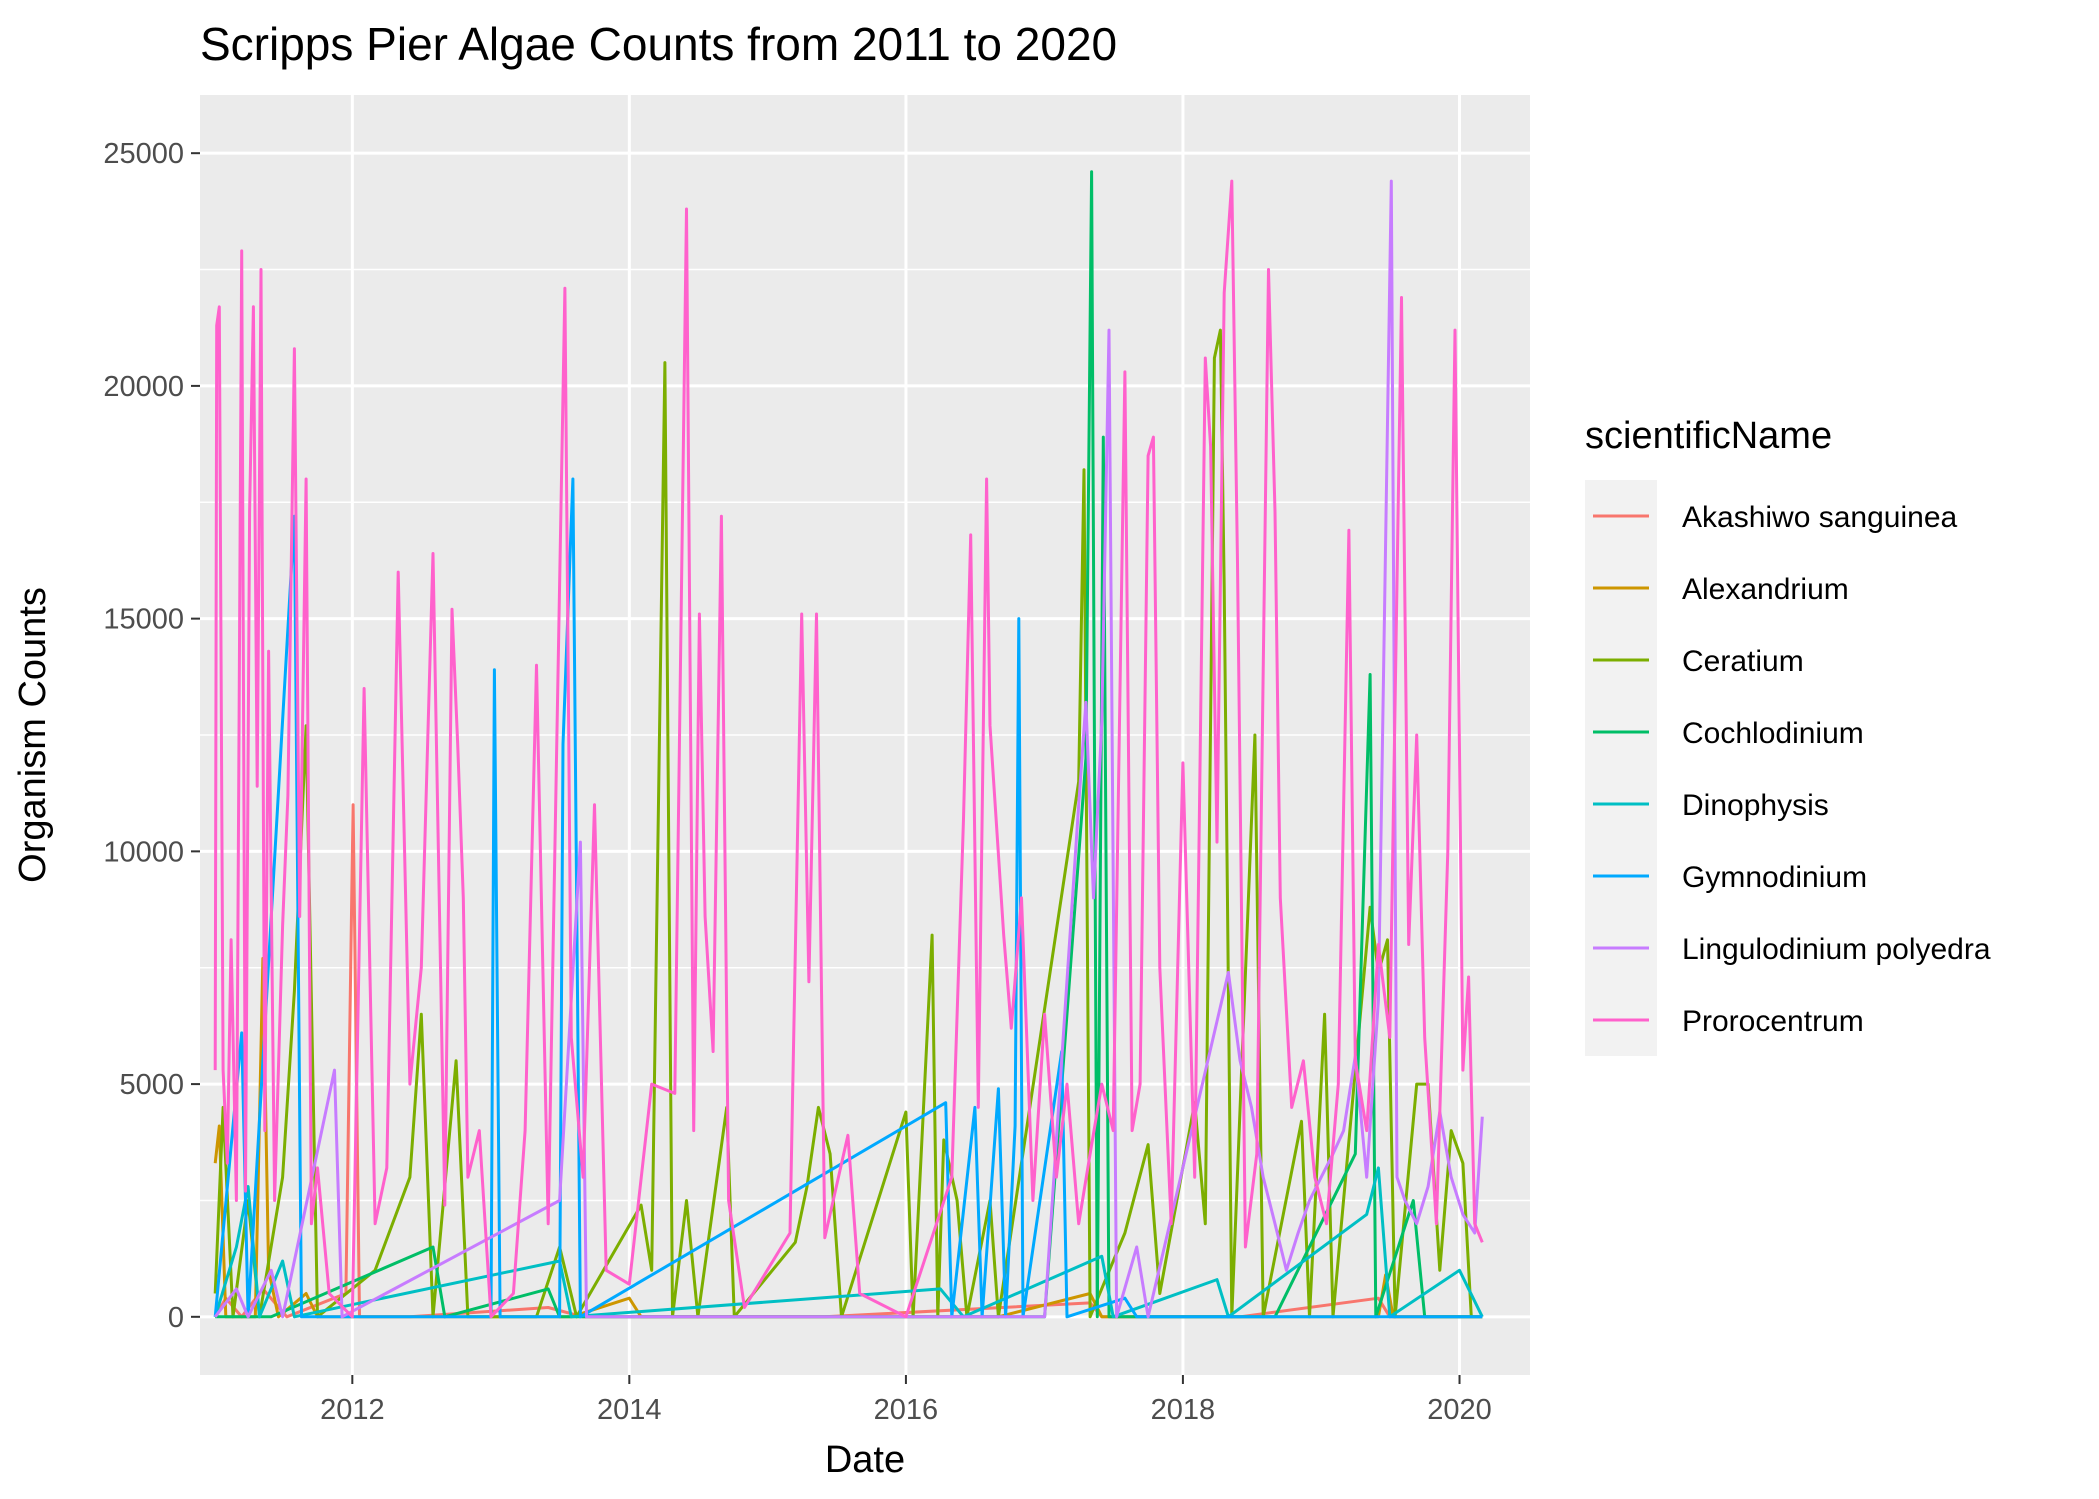 The width and height of the screenshot is (2099, 1499). Describe the element at coordinates (151, 736) in the screenshot. I see `y-axis: 0 5000 10000 15000 20000 25000` at that location.